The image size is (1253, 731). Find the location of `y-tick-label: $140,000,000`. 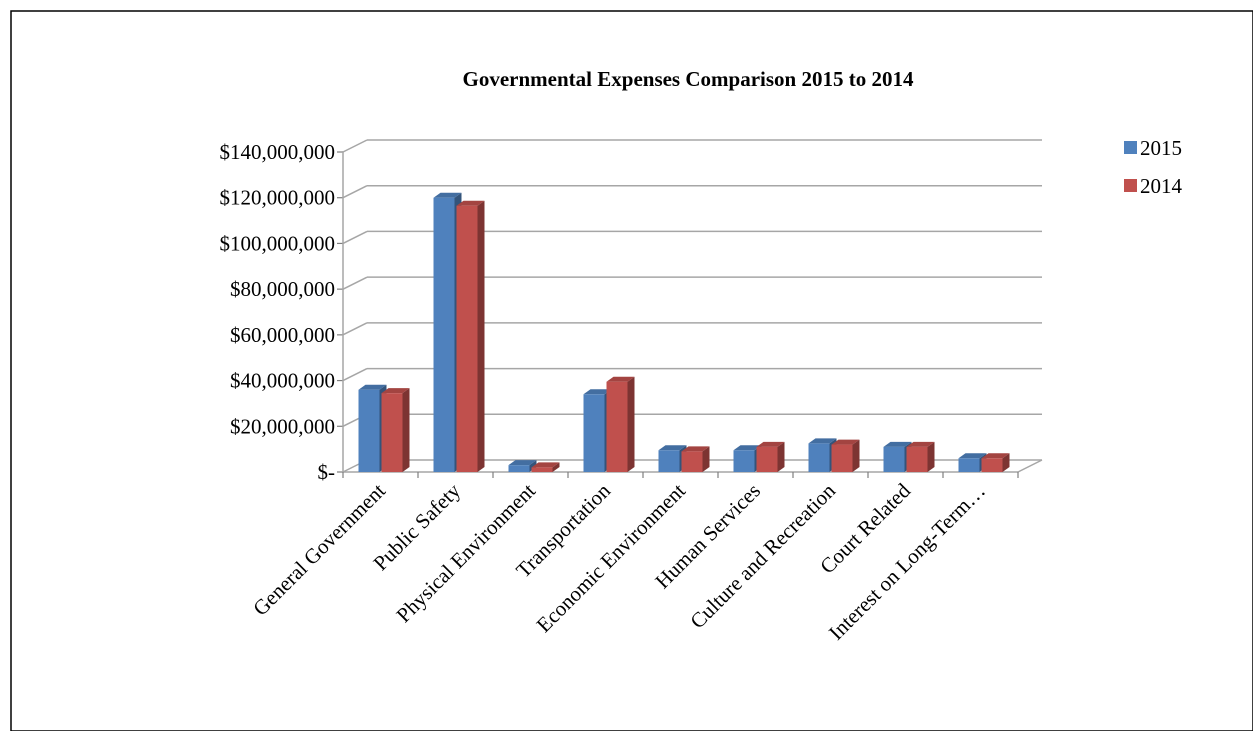

y-tick-label: $140,000,000 is located at coordinates (278, 152).